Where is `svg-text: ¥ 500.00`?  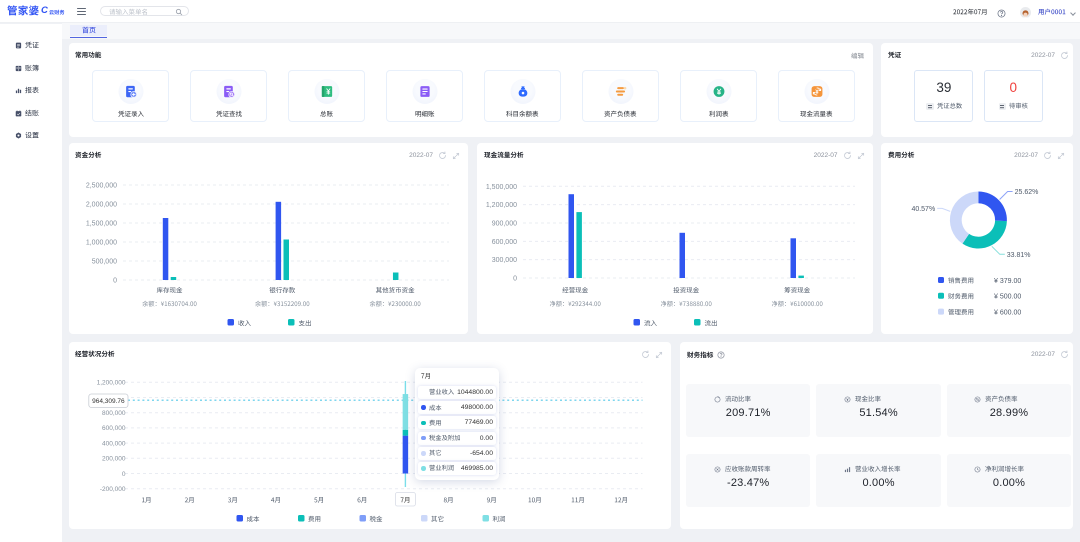 svg-text: ¥ 500.00 is located at coordinates (1007, 297).